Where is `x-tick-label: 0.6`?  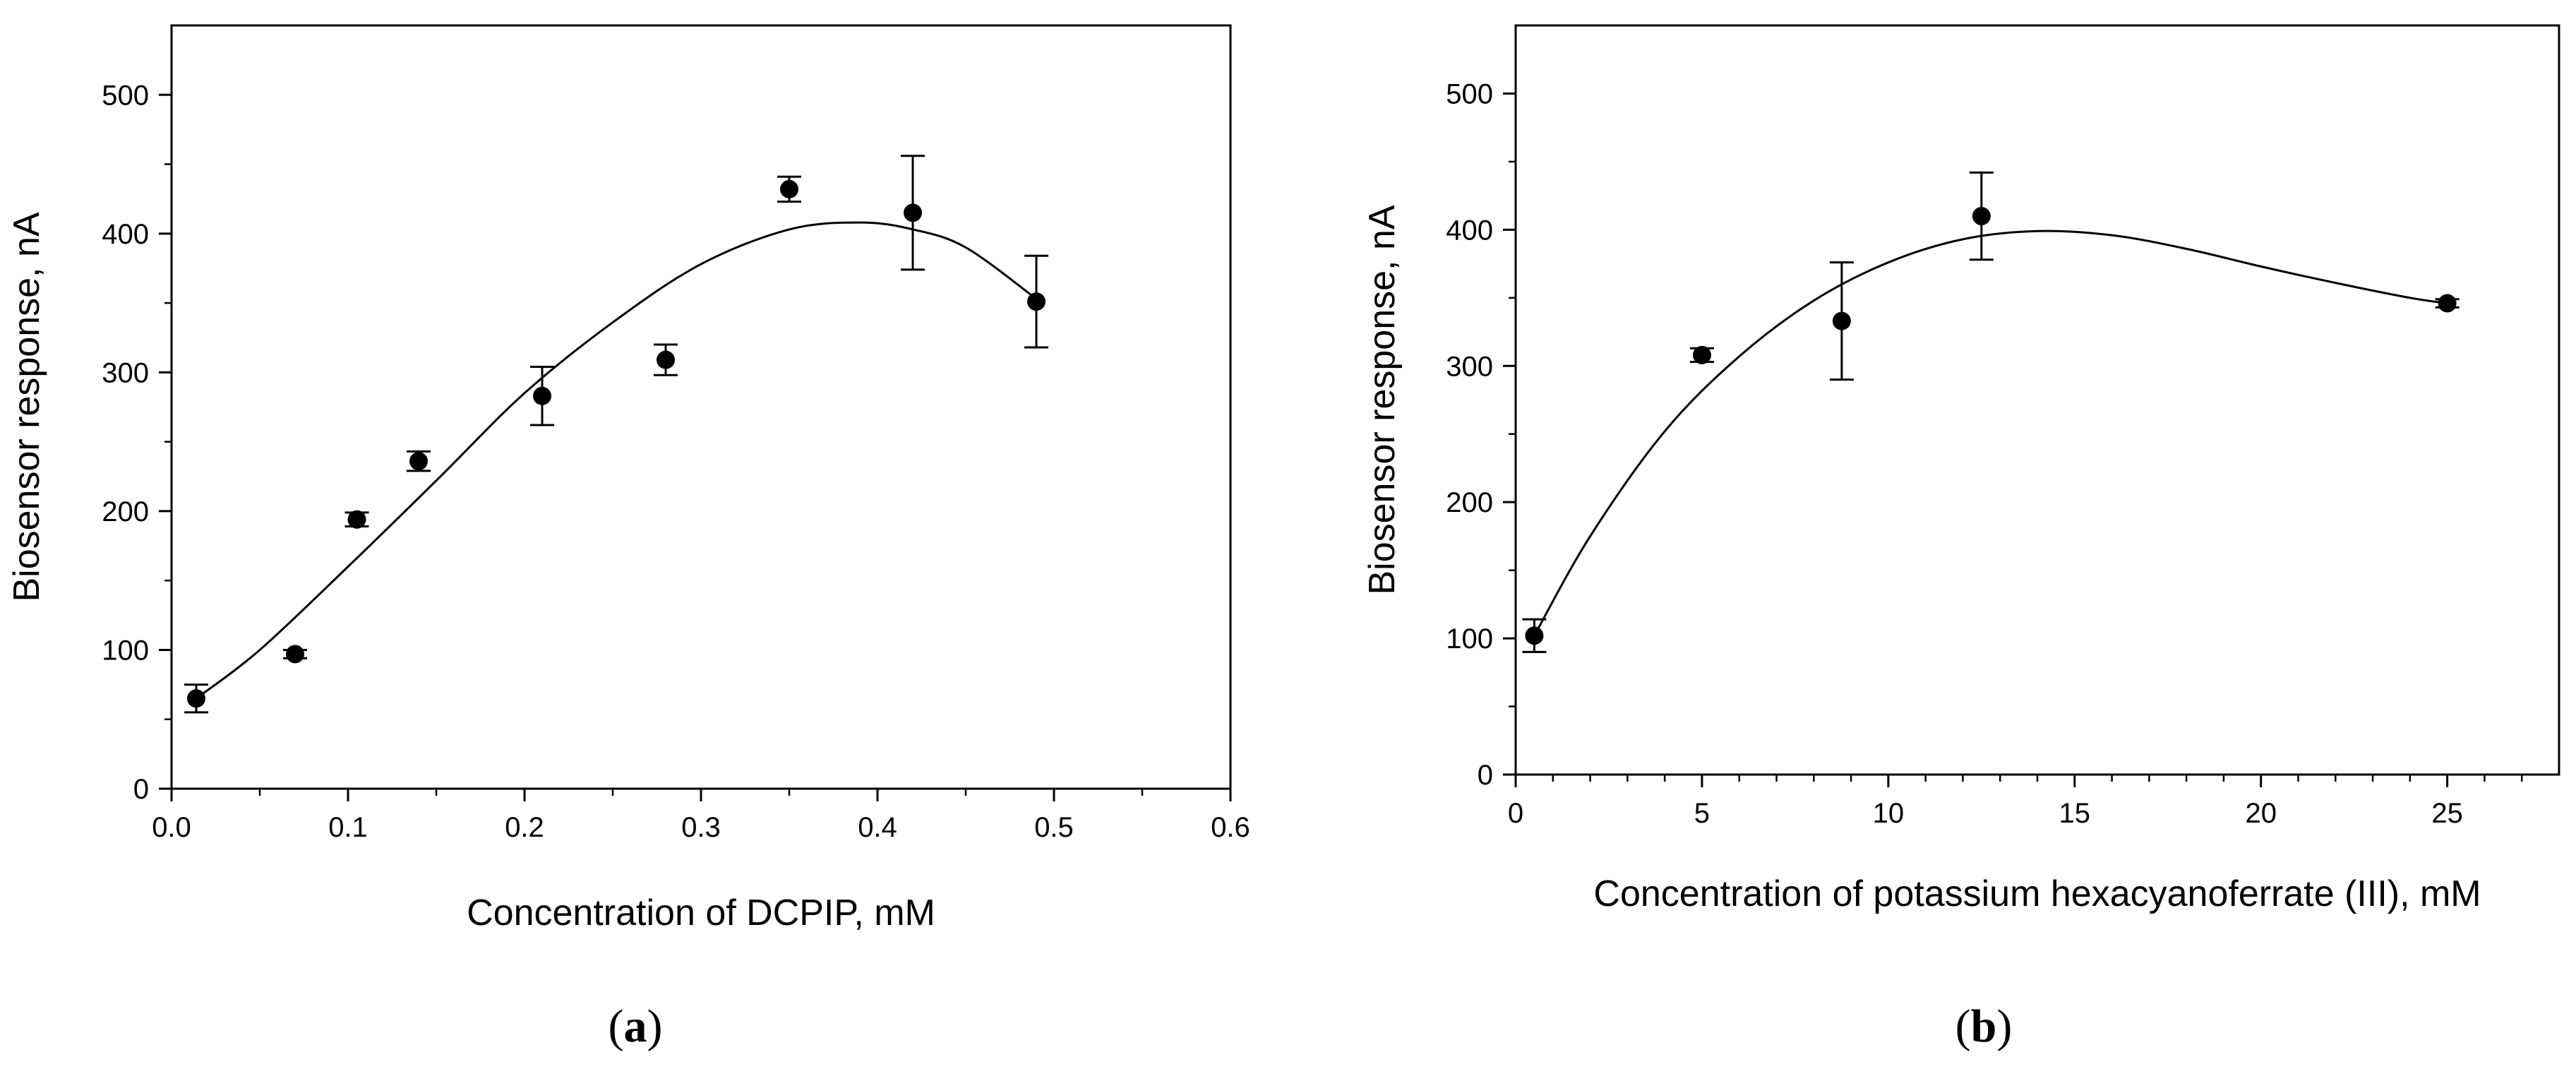 x-tick-label: 0.6 is located at coordinates (1230, 827).